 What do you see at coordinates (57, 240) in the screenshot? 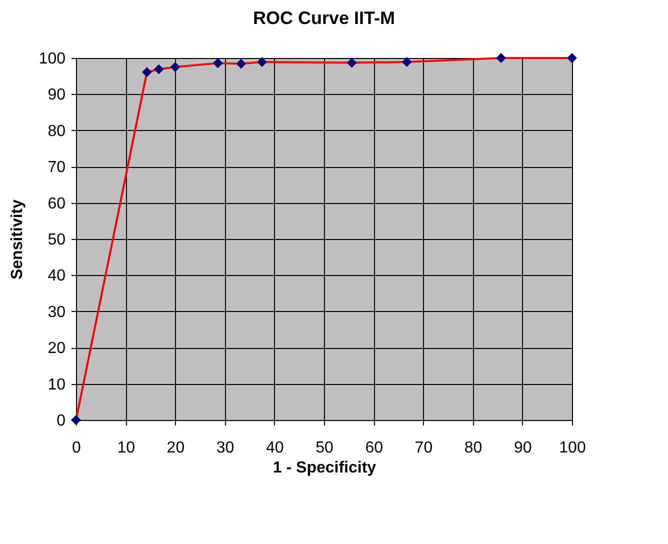
I see `y-tick-label: 50` at bounding box center [57, 240].